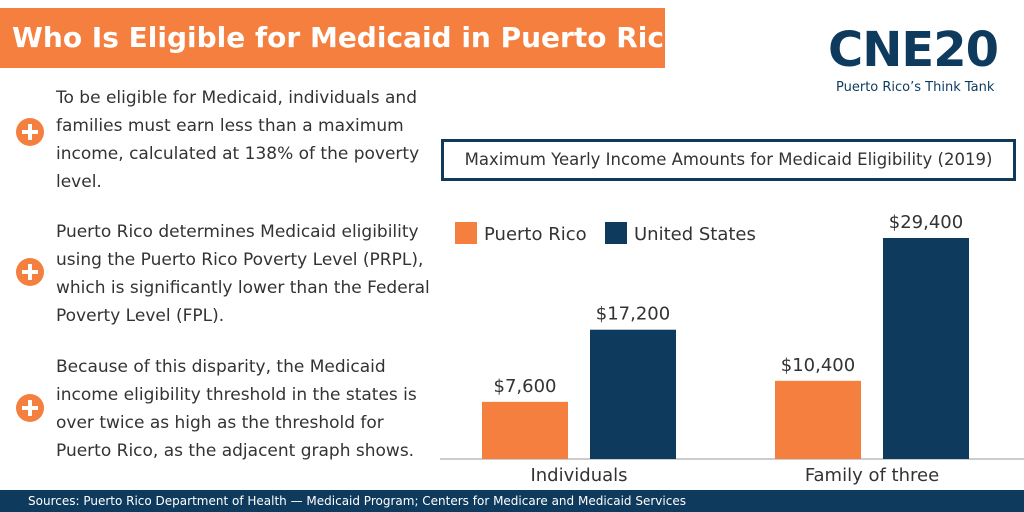  I want to click on x-tick-label: Individuals, so click(578, 475).